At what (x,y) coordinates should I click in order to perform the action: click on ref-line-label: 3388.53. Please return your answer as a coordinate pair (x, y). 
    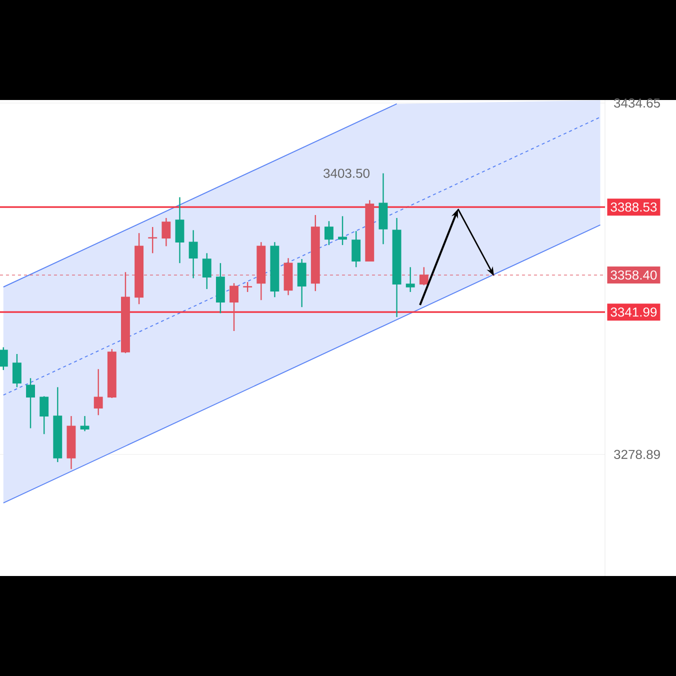
    Looking at the image, I should click on (633, 207).